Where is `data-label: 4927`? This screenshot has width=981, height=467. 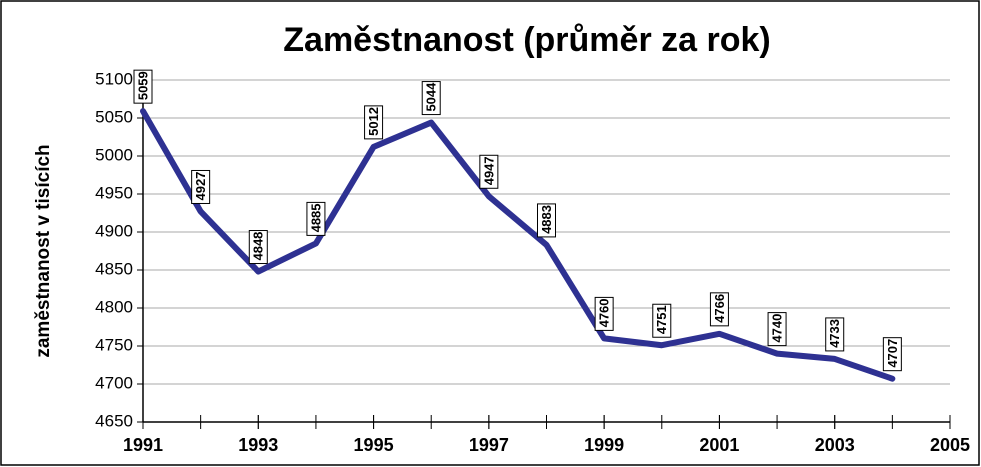 data-label: 4927 is located at coordinates (201, 186).